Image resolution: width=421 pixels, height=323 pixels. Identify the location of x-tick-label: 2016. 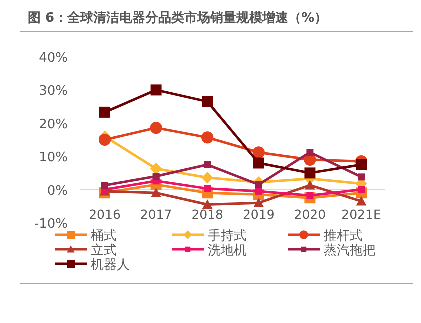
(105, 214).